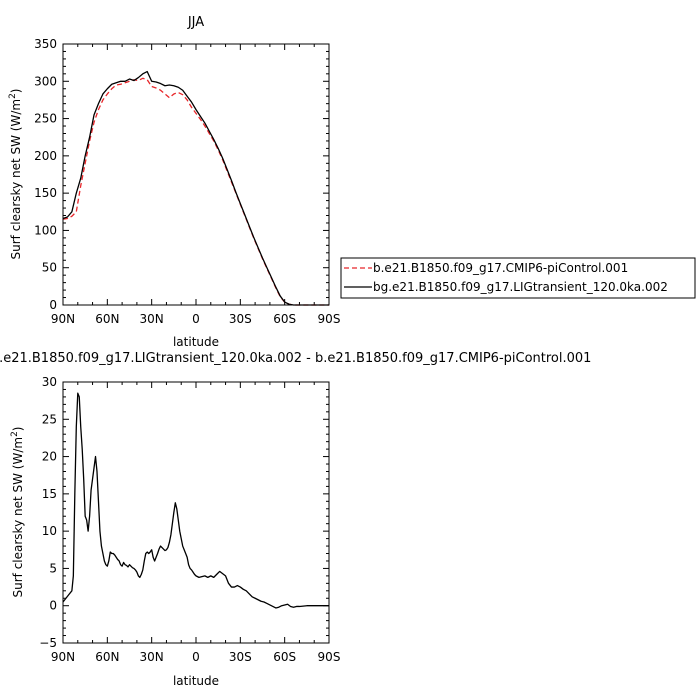  I want to click on bottom-xlabel: latitude, so click(196, 681).